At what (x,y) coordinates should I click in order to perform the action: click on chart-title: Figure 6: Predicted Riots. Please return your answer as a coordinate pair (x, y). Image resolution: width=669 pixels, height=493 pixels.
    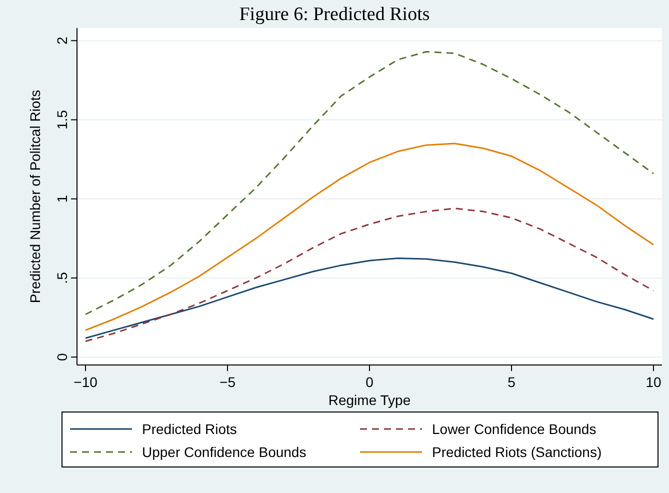
    Looking at the image, I should click on (334, 14).